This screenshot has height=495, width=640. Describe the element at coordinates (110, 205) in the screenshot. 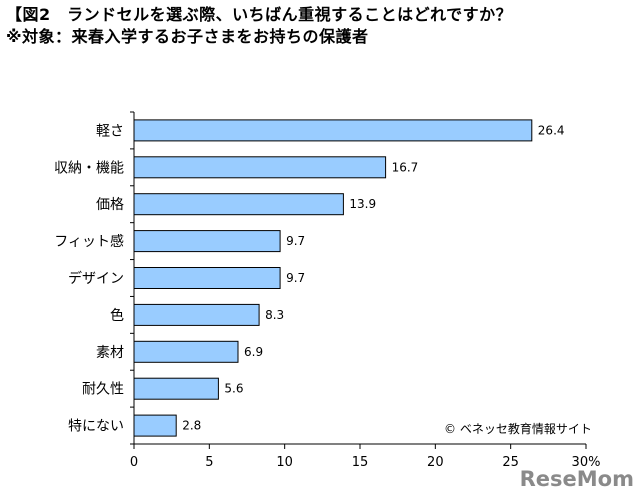

I see `category-label: 価格` at that location.